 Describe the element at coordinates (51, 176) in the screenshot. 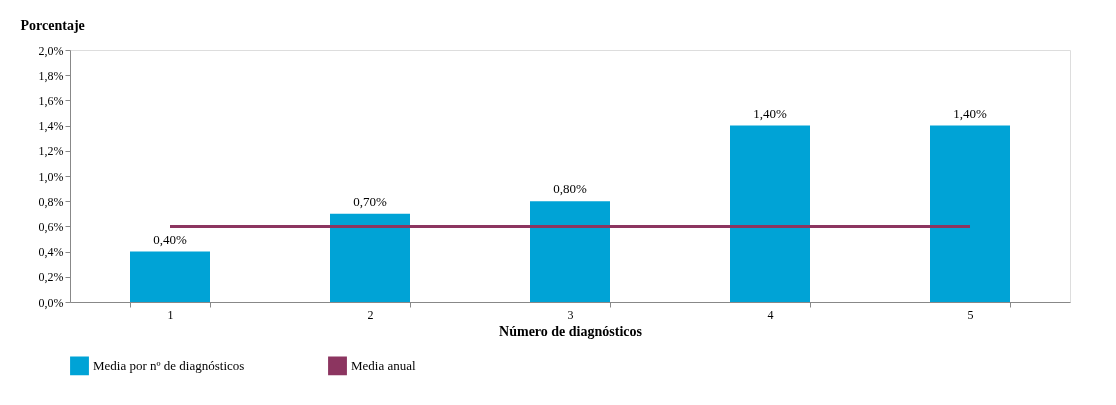

I see `y-tick-label: 1,0%` at that location.